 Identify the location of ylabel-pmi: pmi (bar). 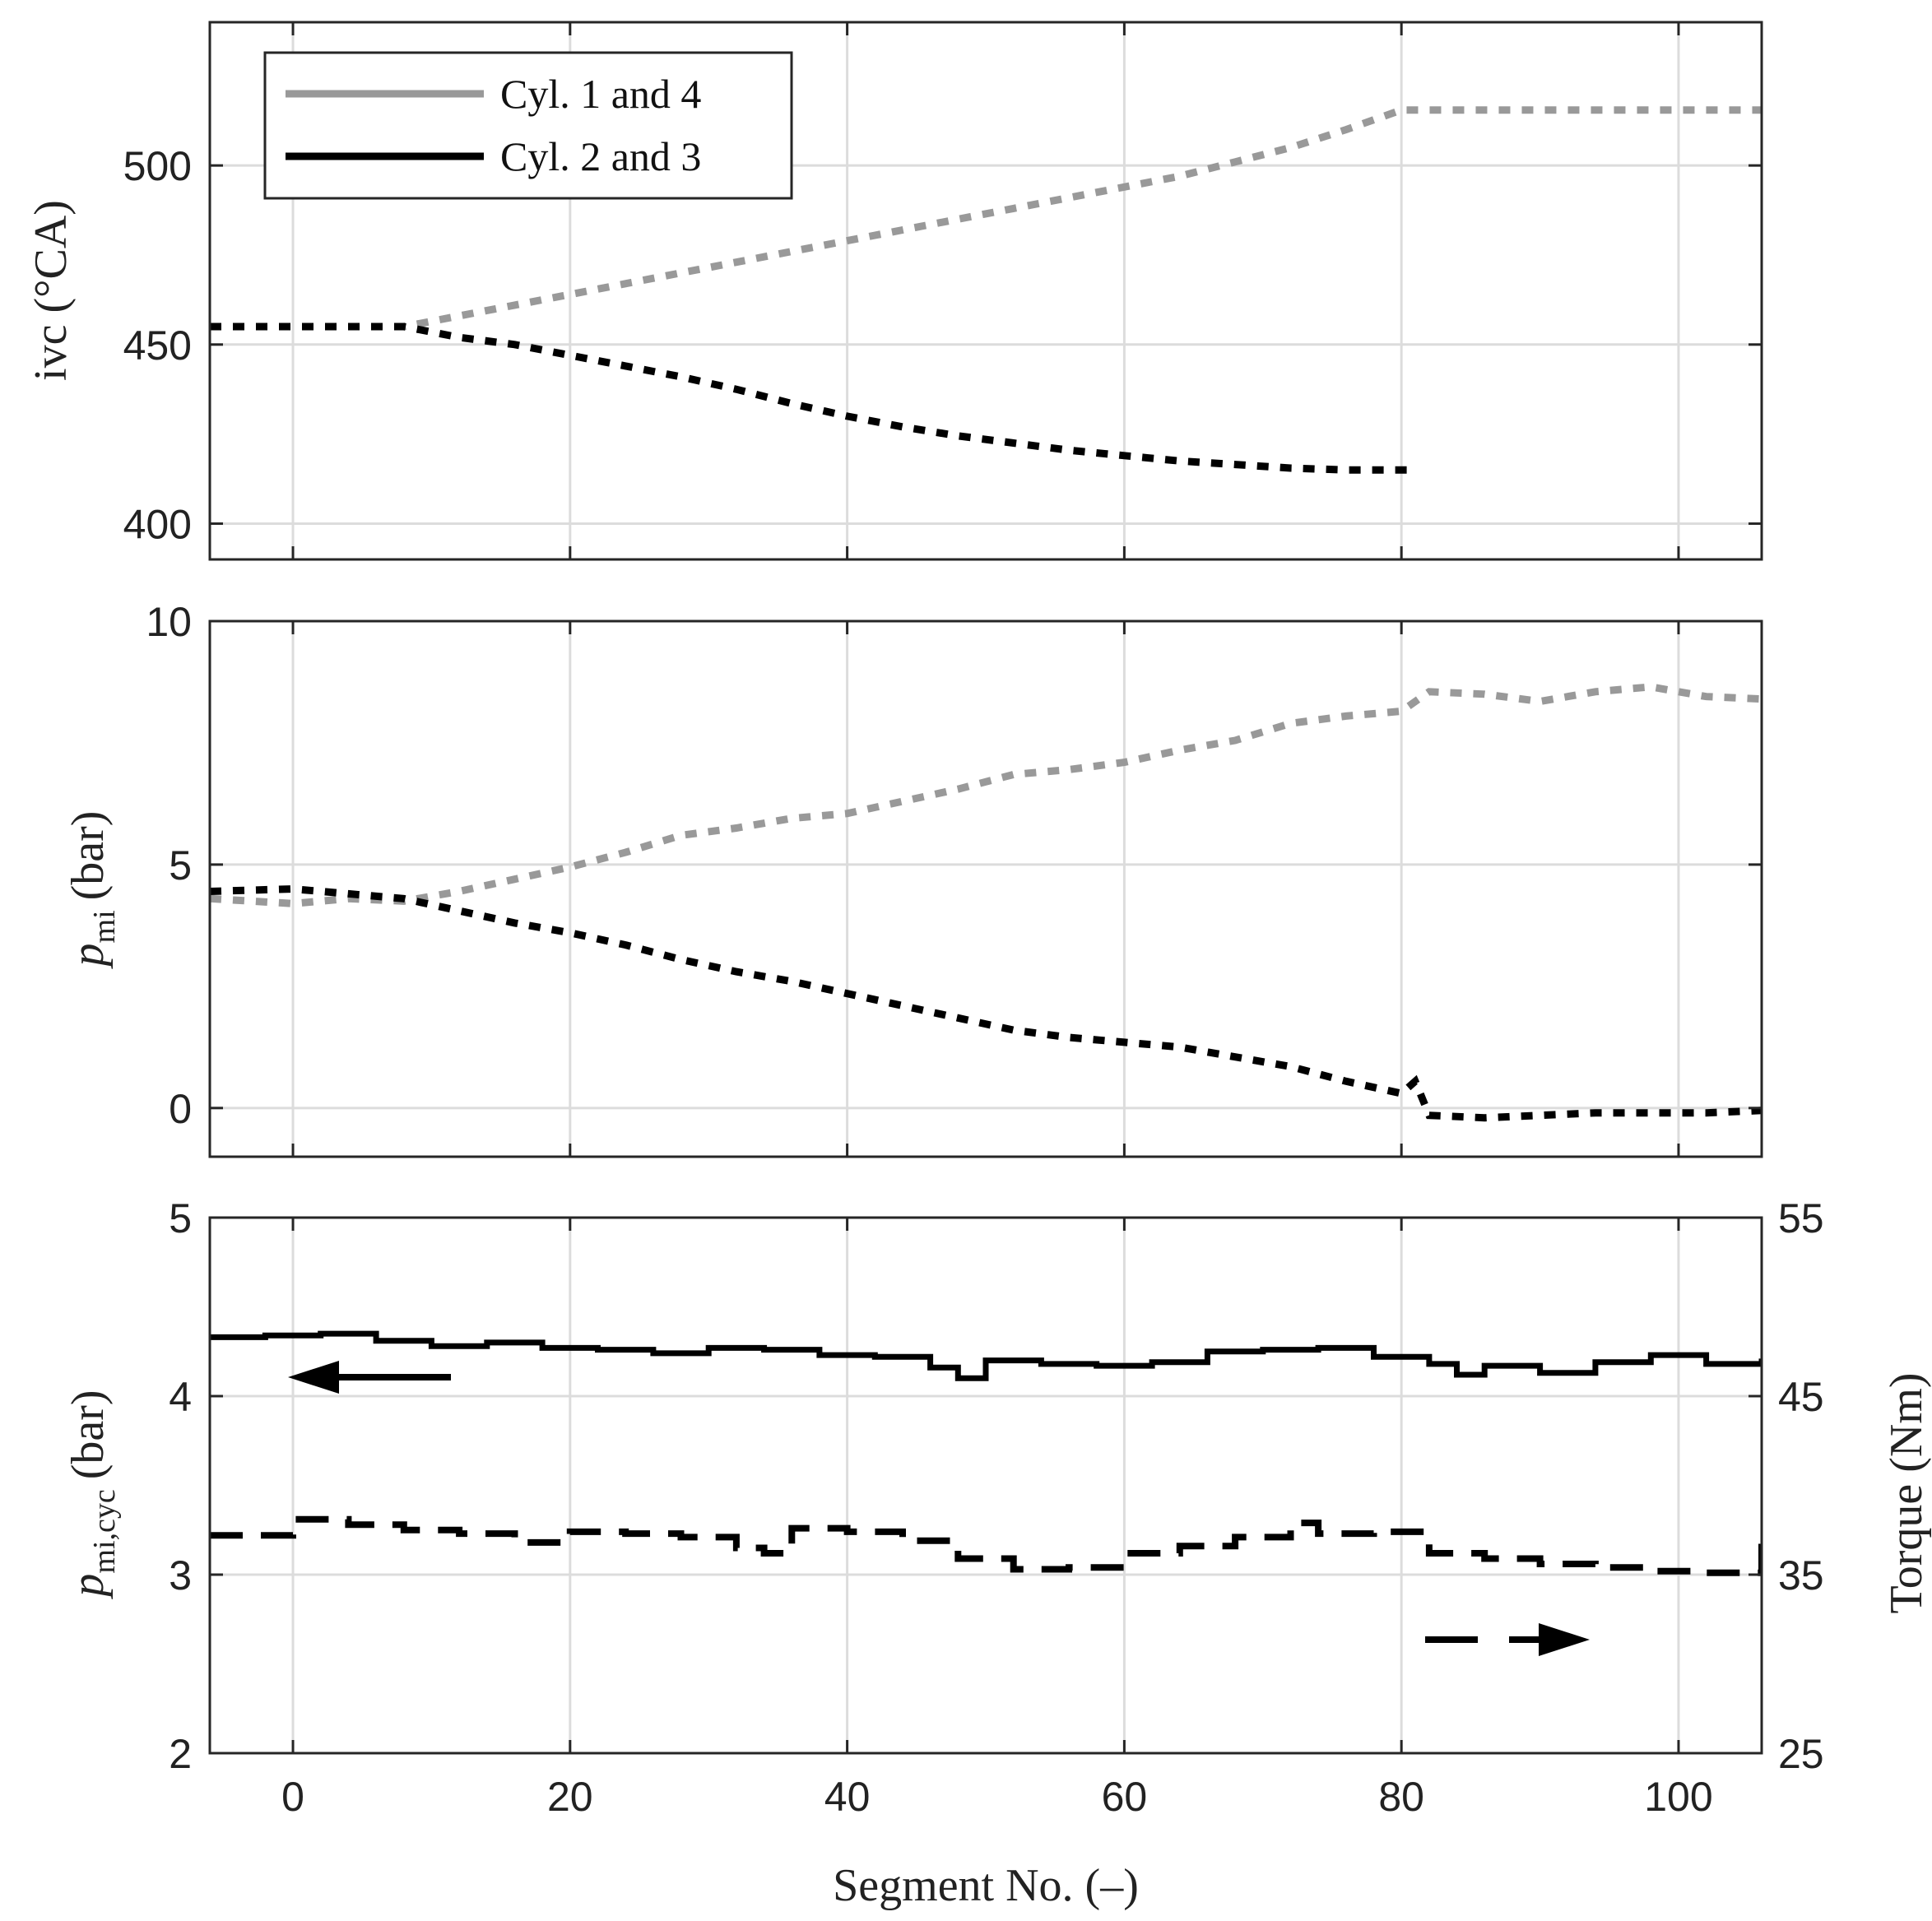
(92, 890).